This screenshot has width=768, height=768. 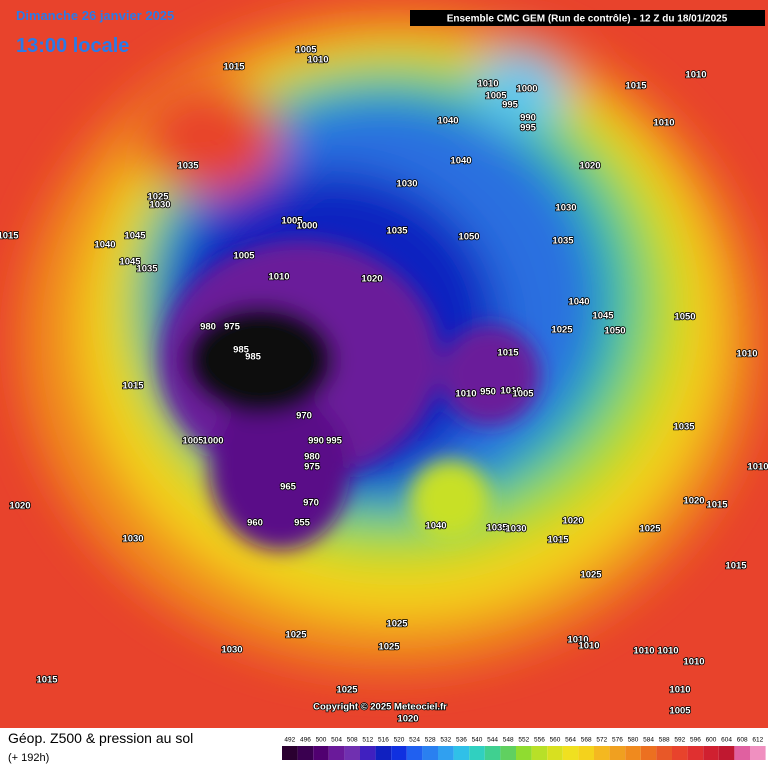 I want to click on scale-label: 588, so click(x=664, y=740).